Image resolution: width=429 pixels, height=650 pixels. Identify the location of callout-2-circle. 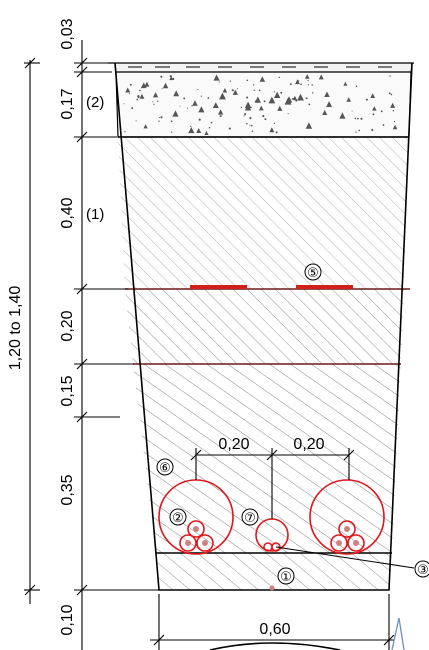
(178, 517).